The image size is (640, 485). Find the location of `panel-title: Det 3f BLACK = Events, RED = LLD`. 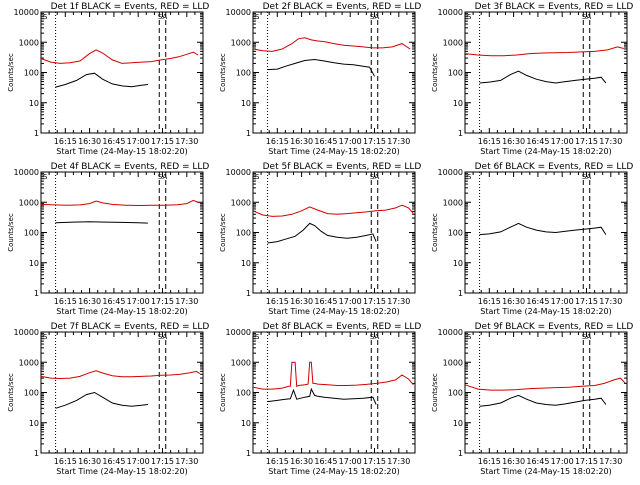

panel-title: Det 3f BLACK = Events, RED = LLD is located at coordinates (554, 7).